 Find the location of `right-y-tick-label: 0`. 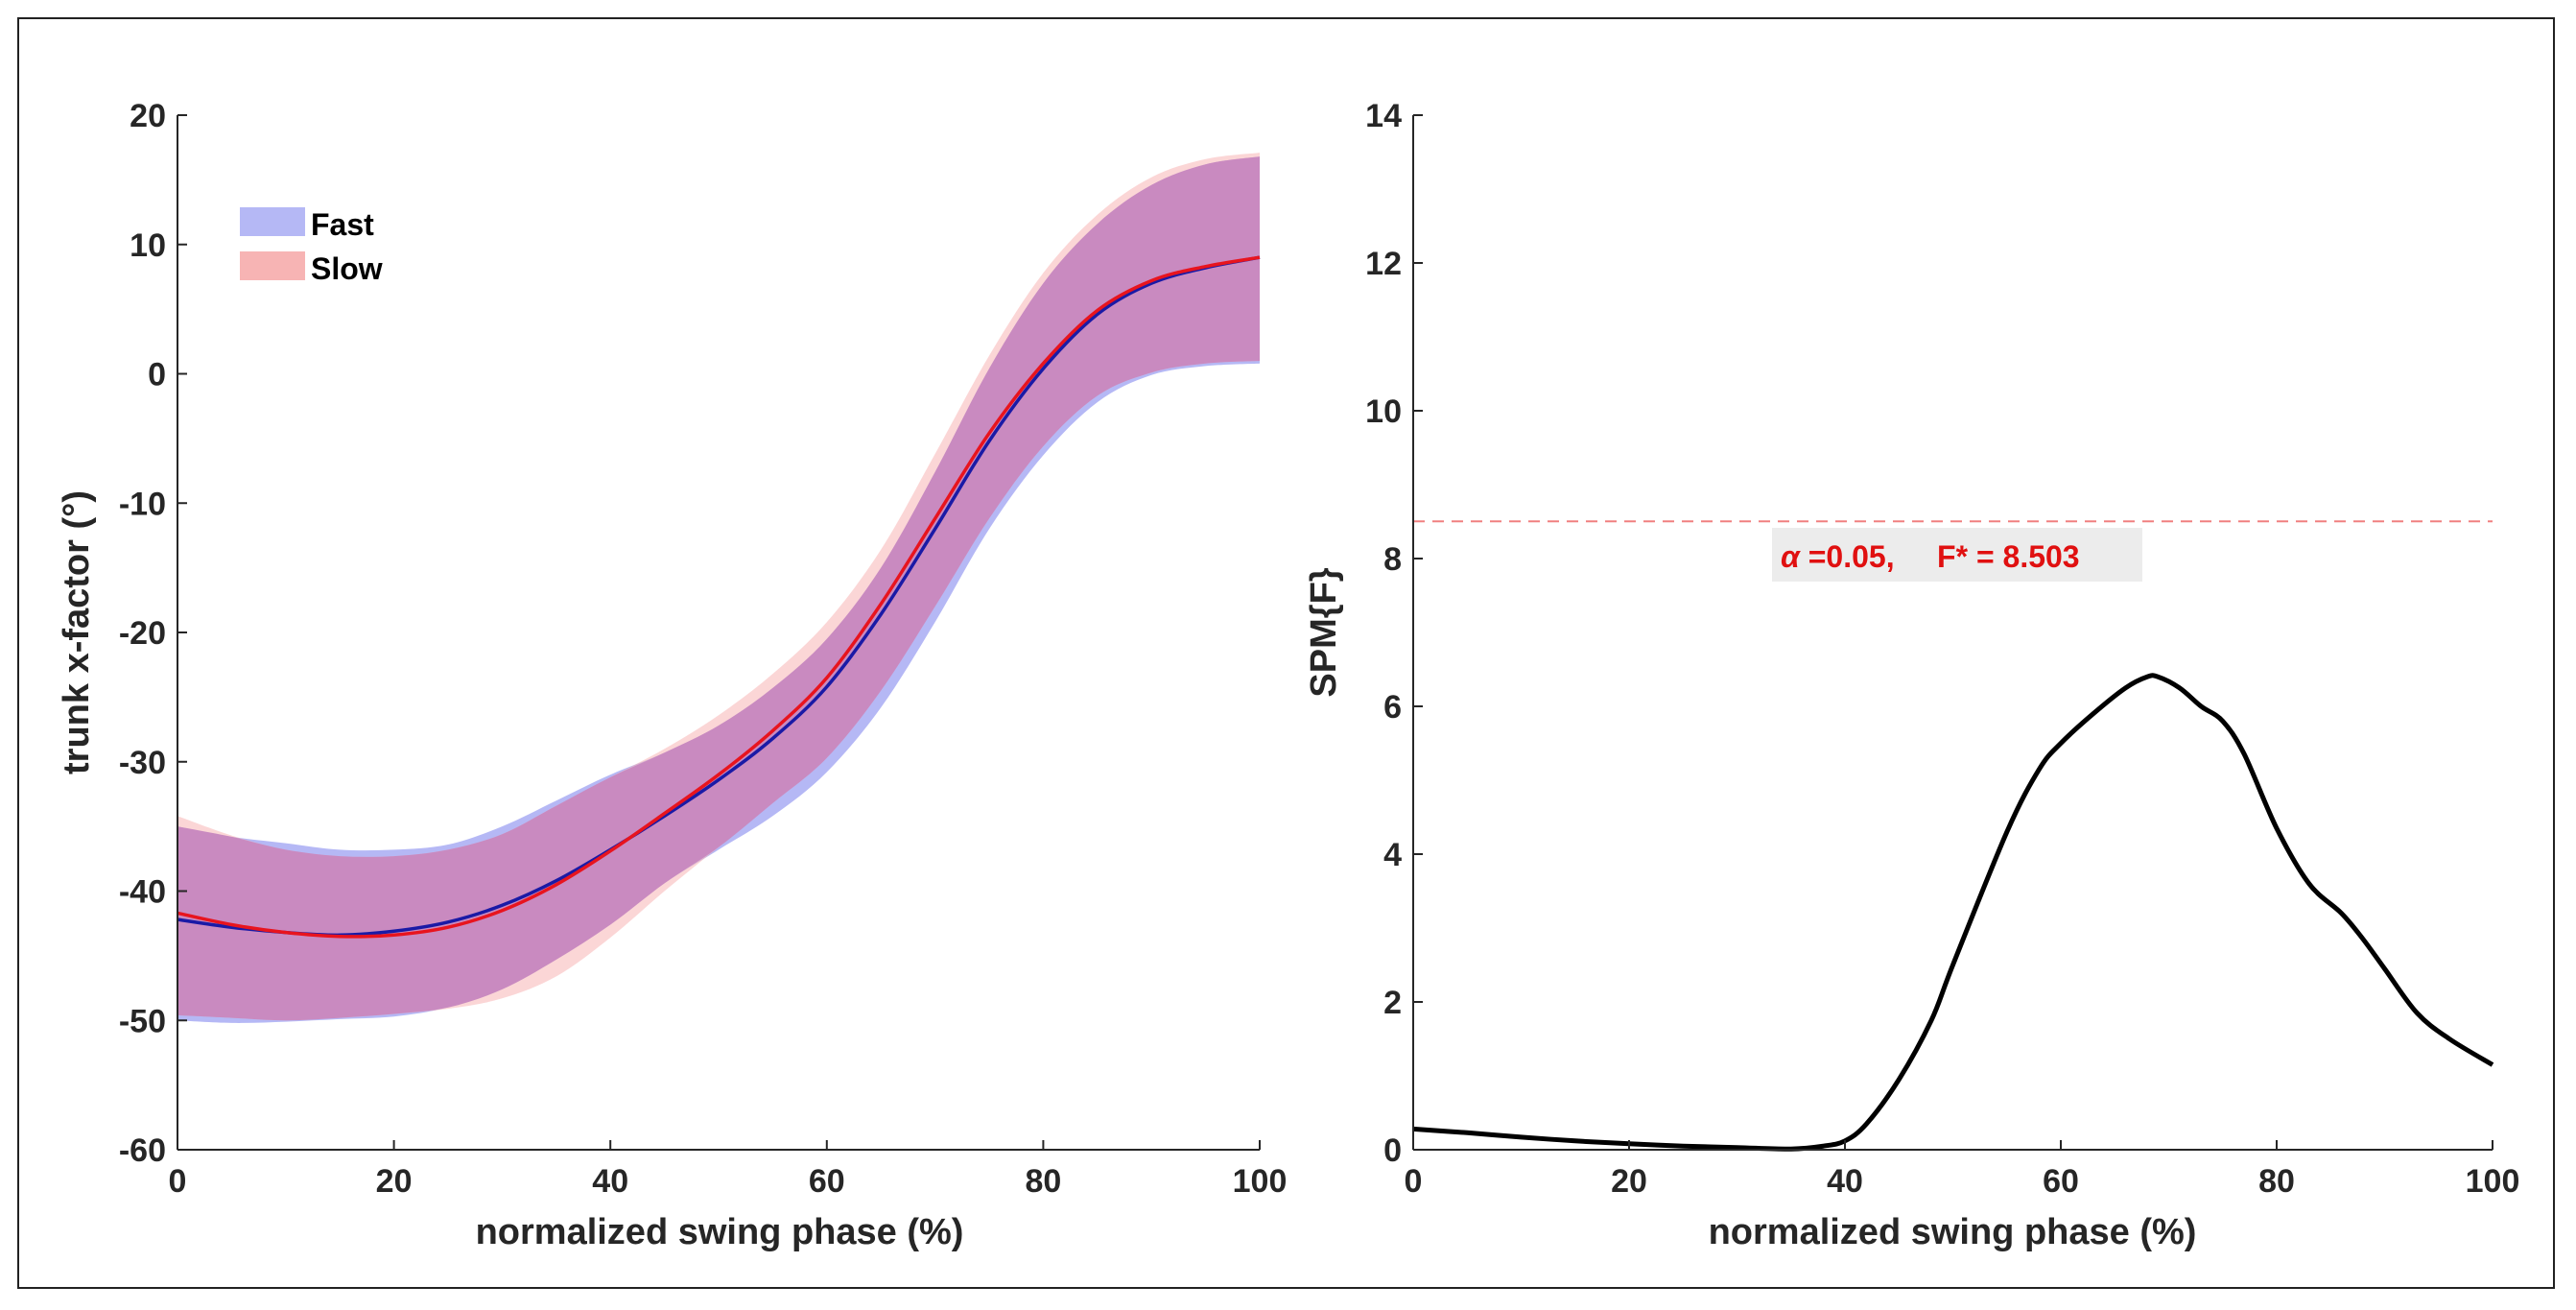

right-y-tick-label: 0 is located at coordinates (1393, 1150).